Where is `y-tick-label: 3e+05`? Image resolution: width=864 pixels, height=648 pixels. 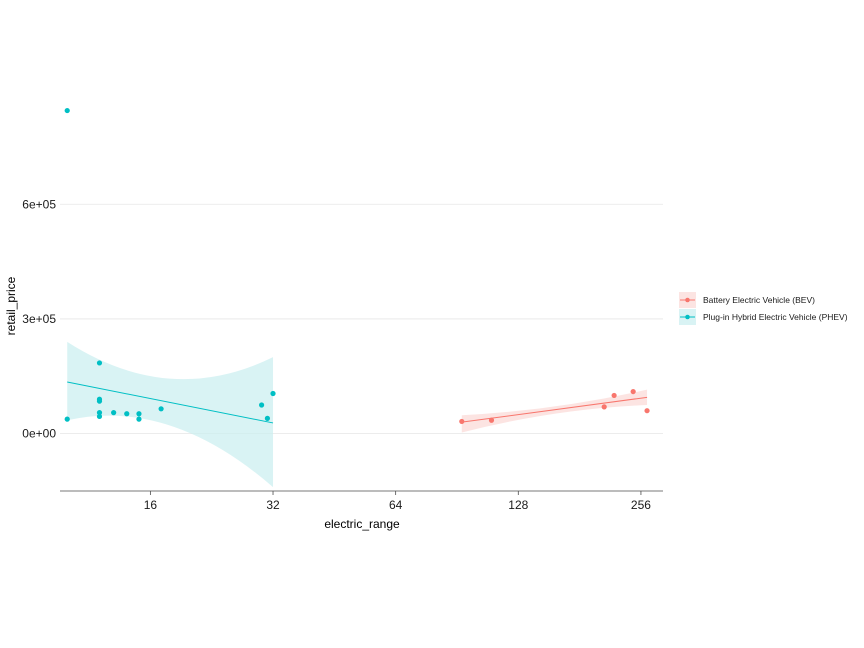
y-tick-label: 3e+05 is located at coordinates (39, 319).